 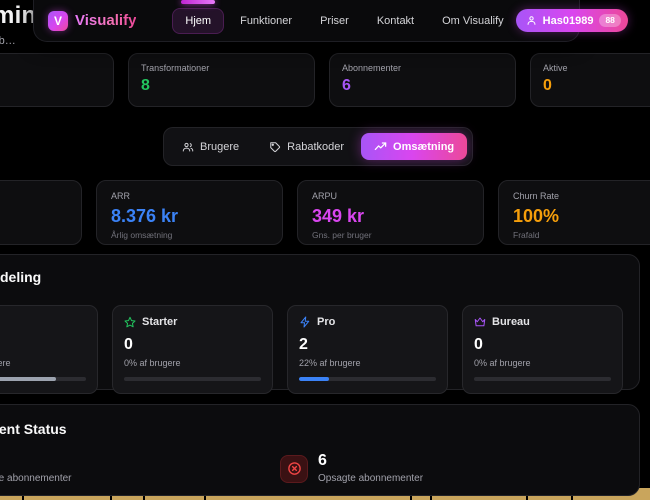 I want to click on revenue-sub: Gns. per bruger, so click(x=342, y=235).